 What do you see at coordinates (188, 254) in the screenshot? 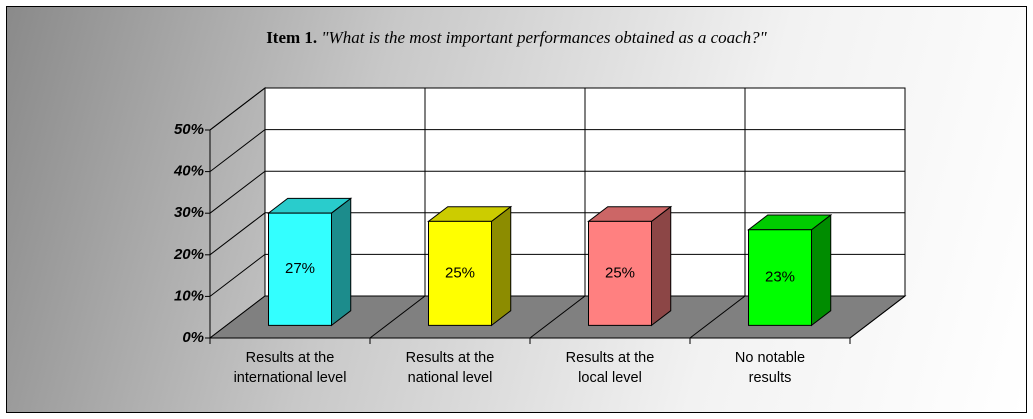
I see `y-tick-label: 20%` at bounding box center [188, 254].